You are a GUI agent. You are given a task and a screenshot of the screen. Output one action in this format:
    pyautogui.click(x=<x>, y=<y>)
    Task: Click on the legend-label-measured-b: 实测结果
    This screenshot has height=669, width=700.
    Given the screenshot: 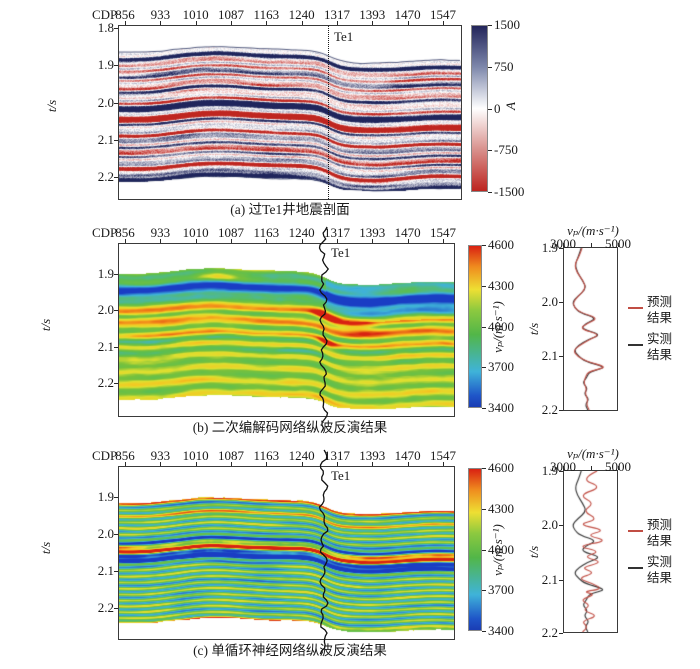 What is the action you would take?
    pyautogui.click(x=660, y=347)
    